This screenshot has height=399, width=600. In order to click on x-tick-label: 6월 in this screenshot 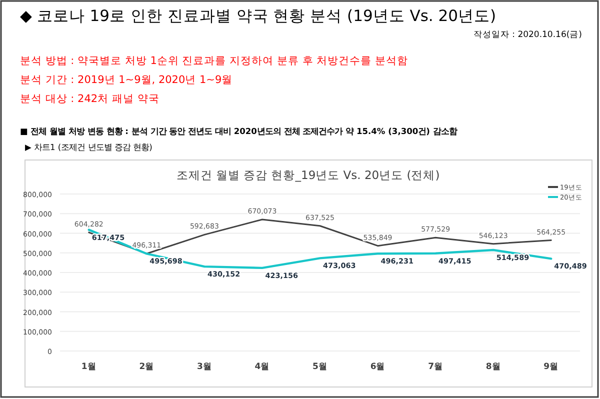, I will do `click(378, 367)`.